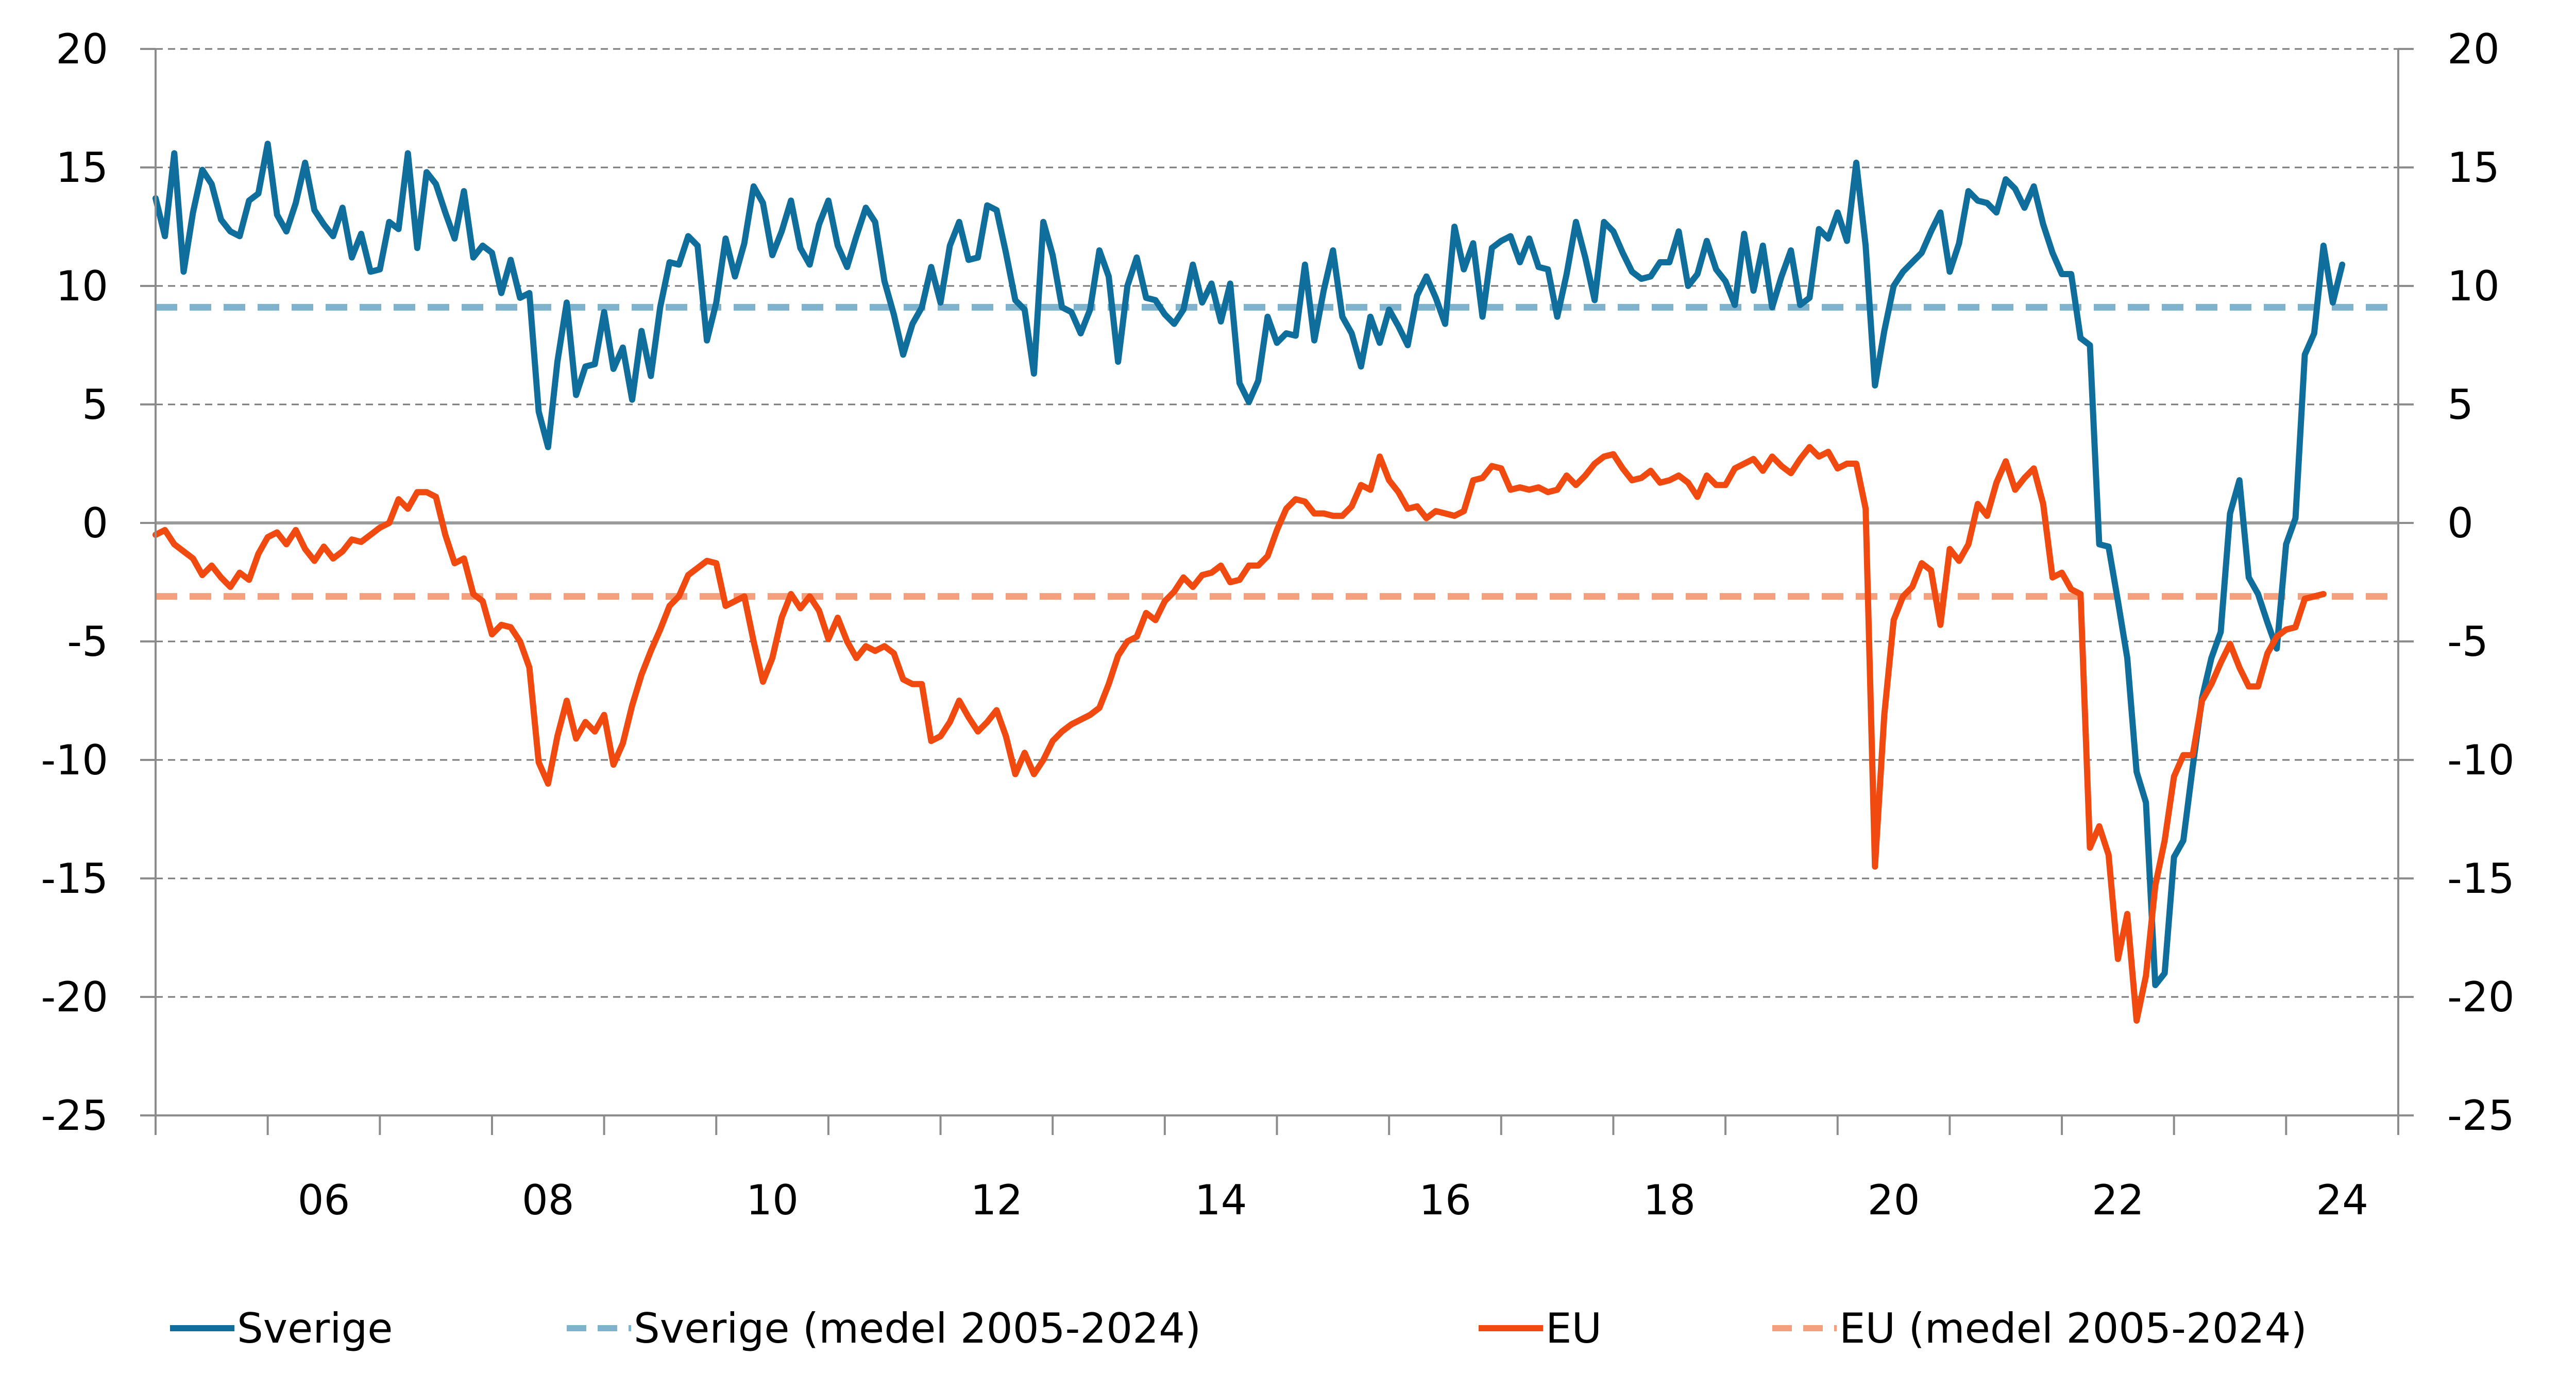  Describe the element at coordinates (2473, 49) in the screenshot. I see `y-tick-label-right: 20` at that location.